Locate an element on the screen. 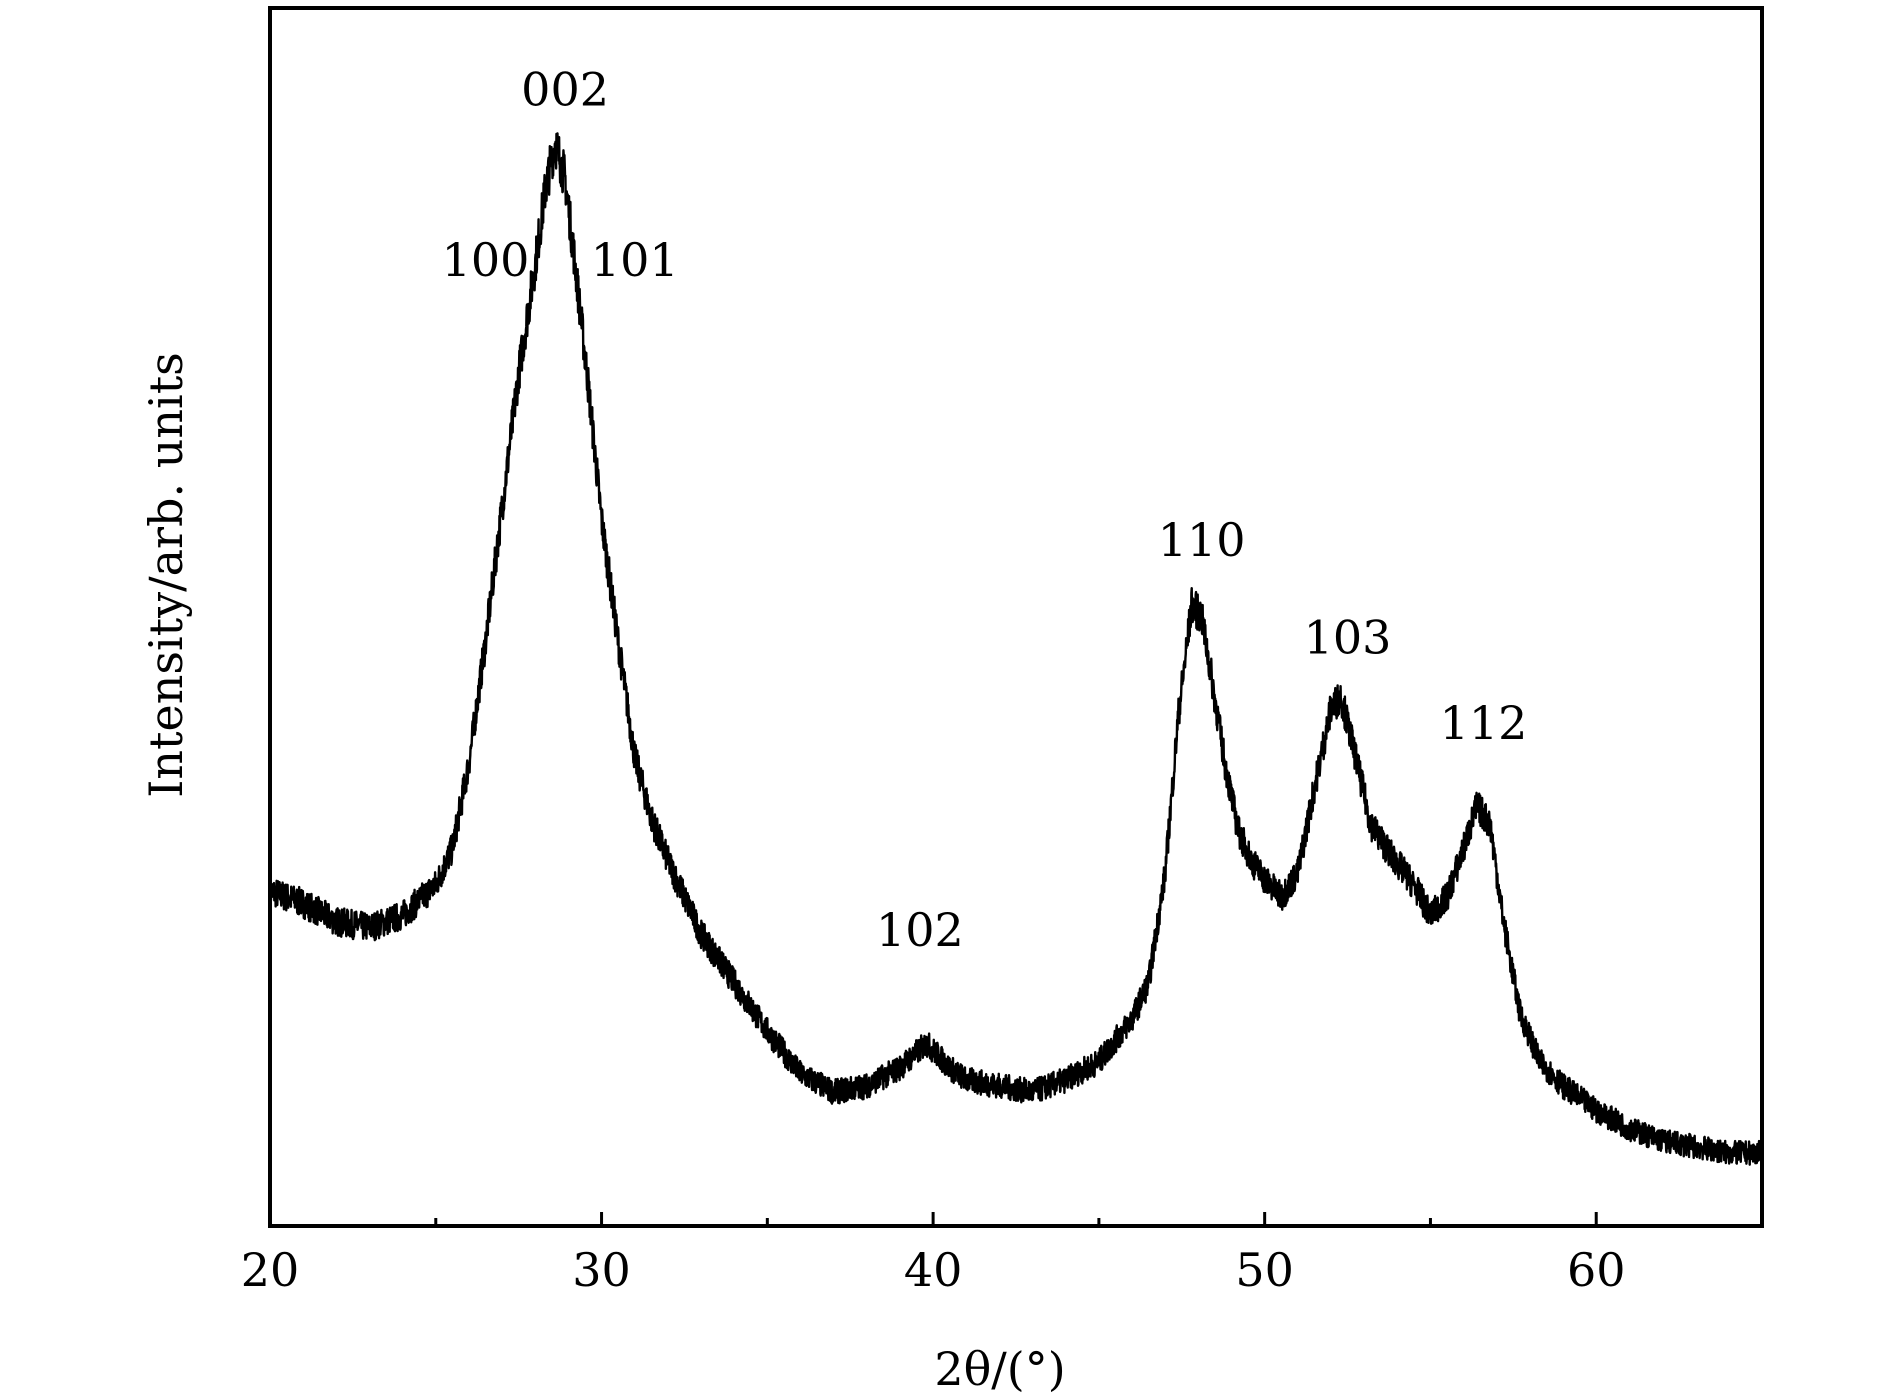  x-tick-label: 30 is located at coordinates (601, 1270).